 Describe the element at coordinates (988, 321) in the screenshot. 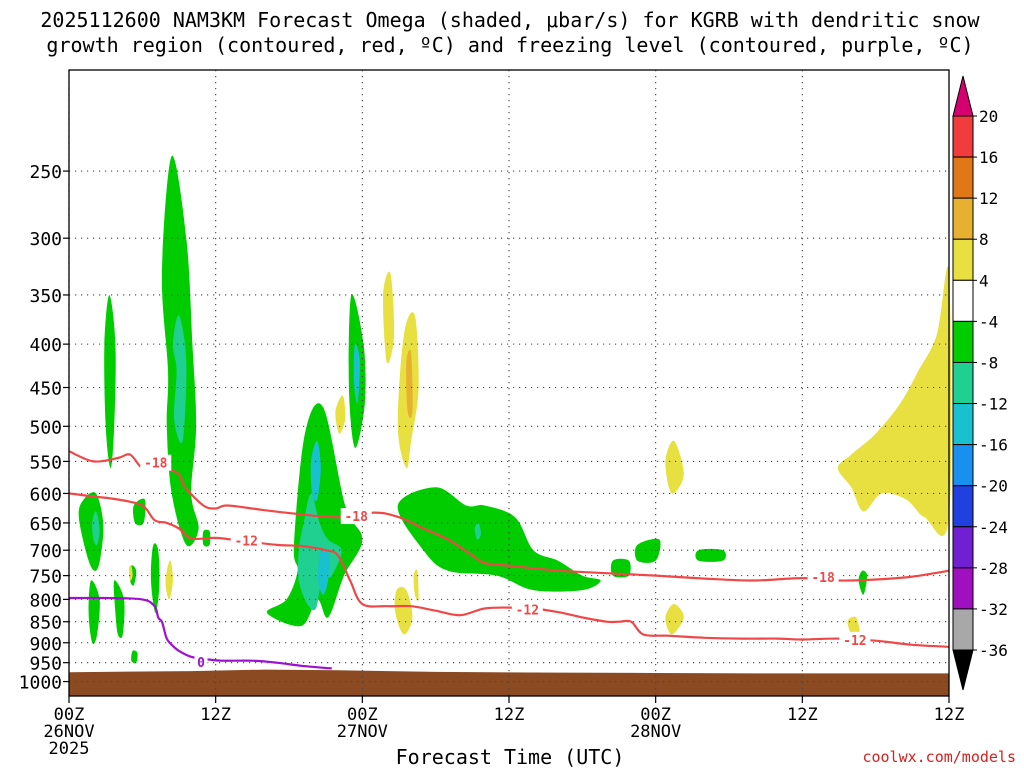

I see `colorbar-label-5: -4` at that location.